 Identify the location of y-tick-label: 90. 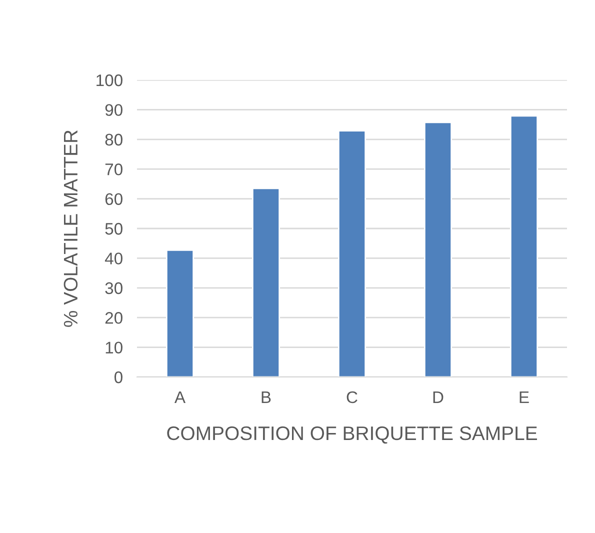
(113, 110).